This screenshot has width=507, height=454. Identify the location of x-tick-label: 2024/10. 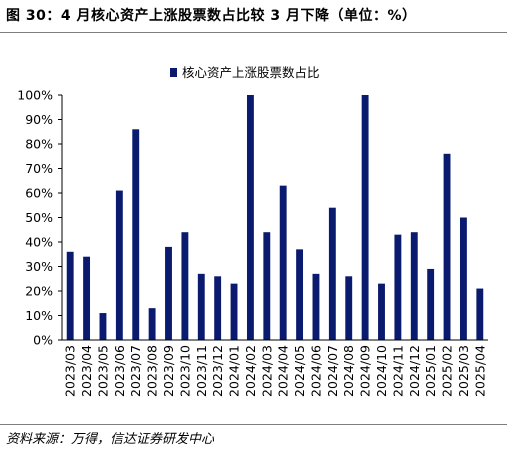
(381, 371).